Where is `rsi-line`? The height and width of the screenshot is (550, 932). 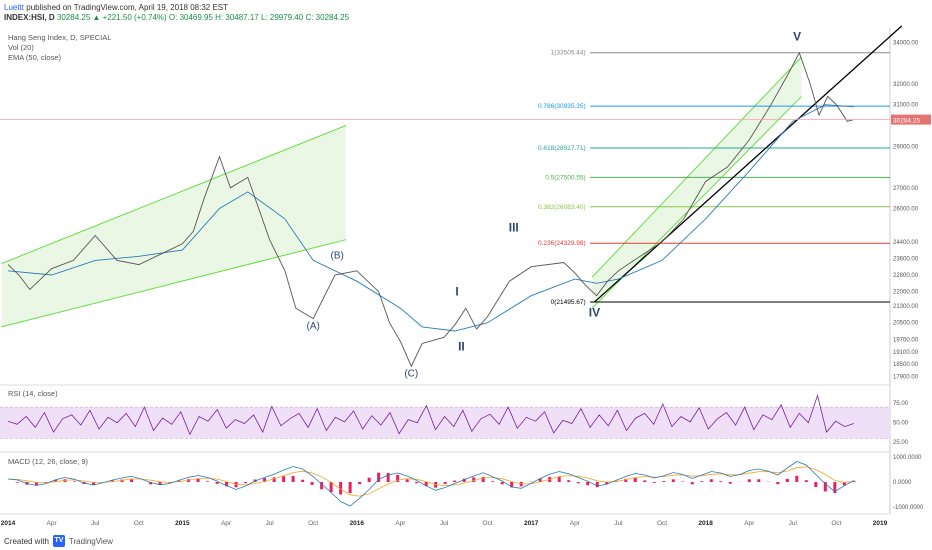 rsi-line is located at coordinates (430, 415).